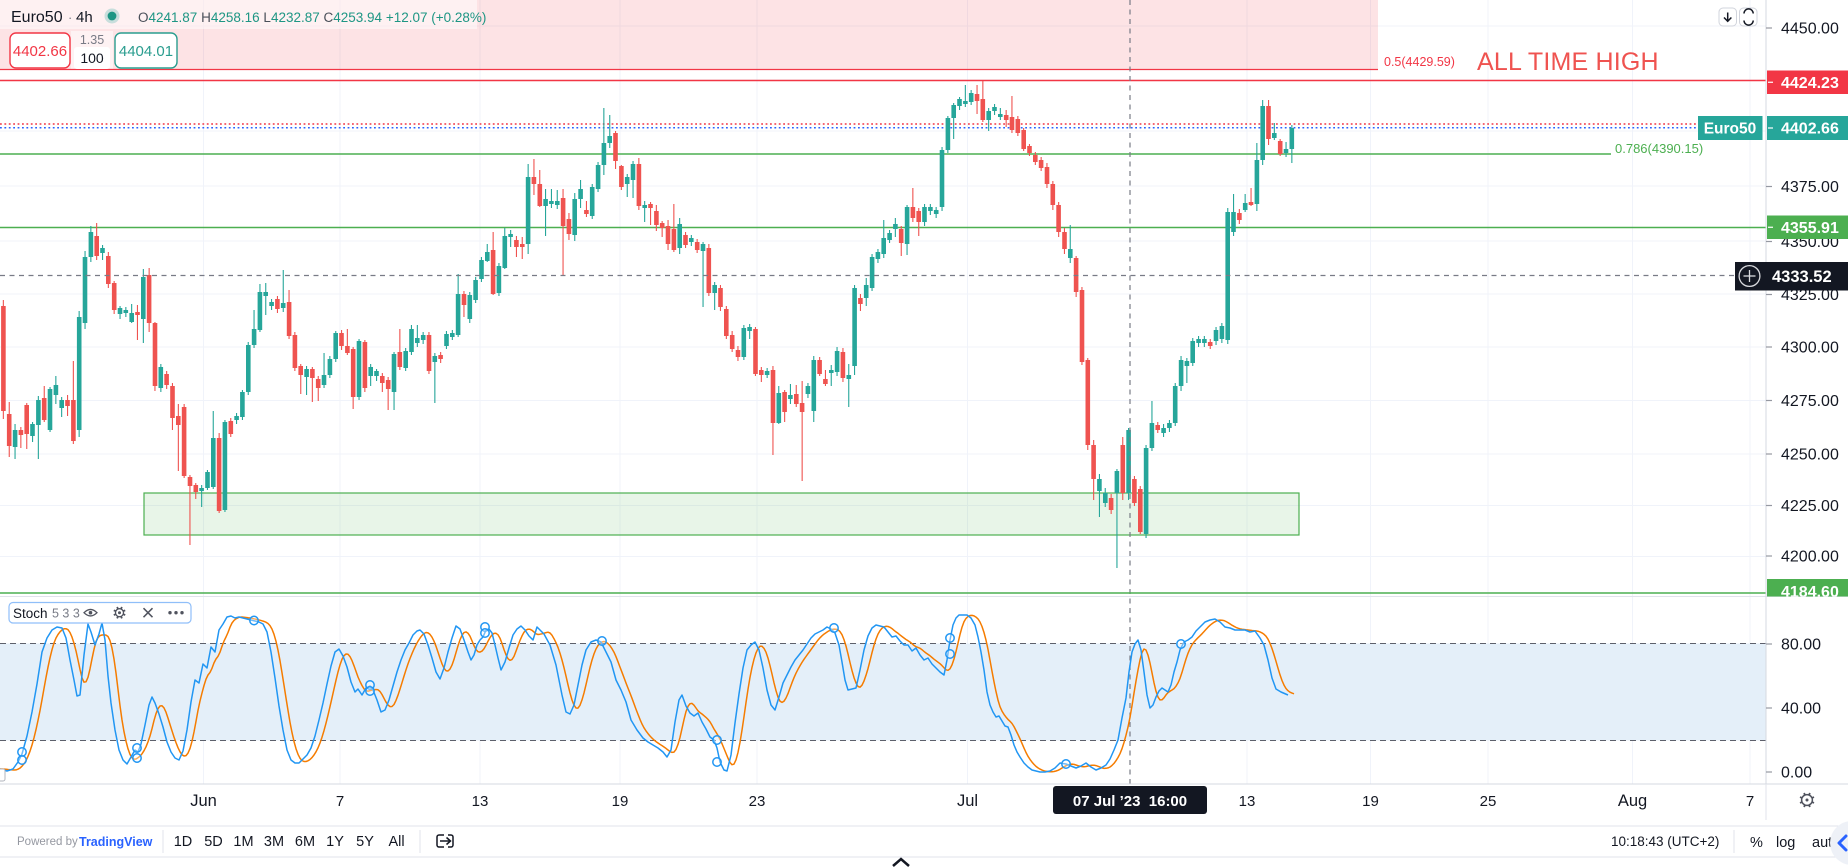  What do you see at coordinates (1785, 843) in the screenshot?
I see `svg-text: log` at bounding box center [1785, 843].